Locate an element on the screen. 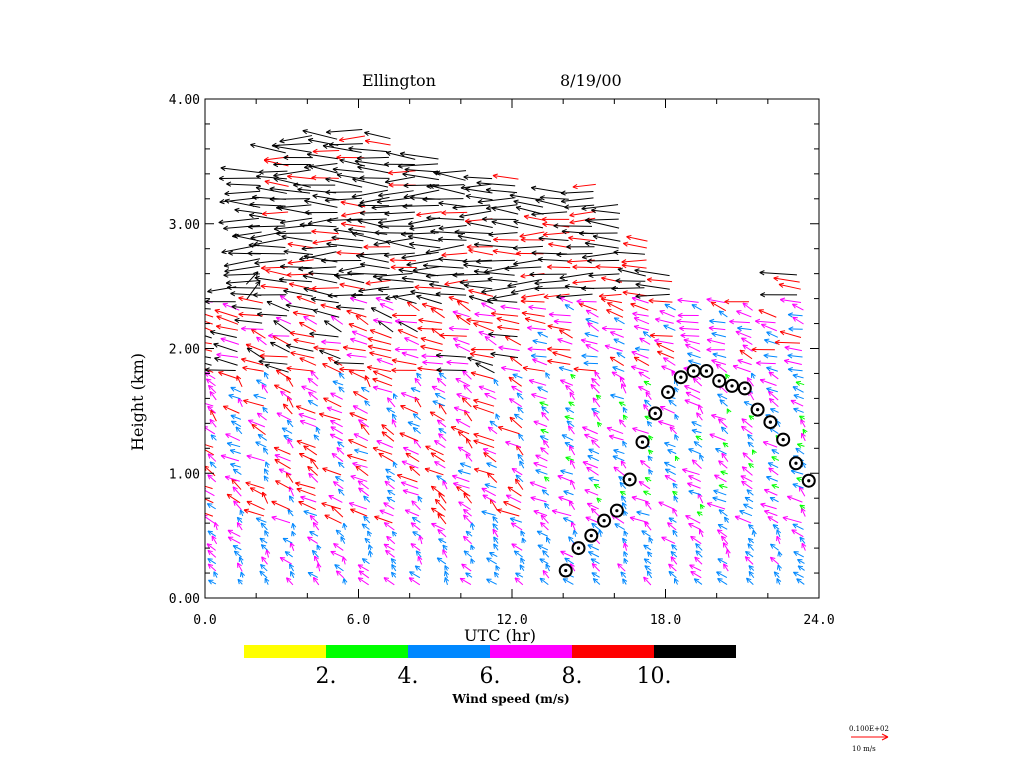 This screenshot has width=1024, height=768. chart-title-date: 8/19/00 is located at coordinates (591, 80).